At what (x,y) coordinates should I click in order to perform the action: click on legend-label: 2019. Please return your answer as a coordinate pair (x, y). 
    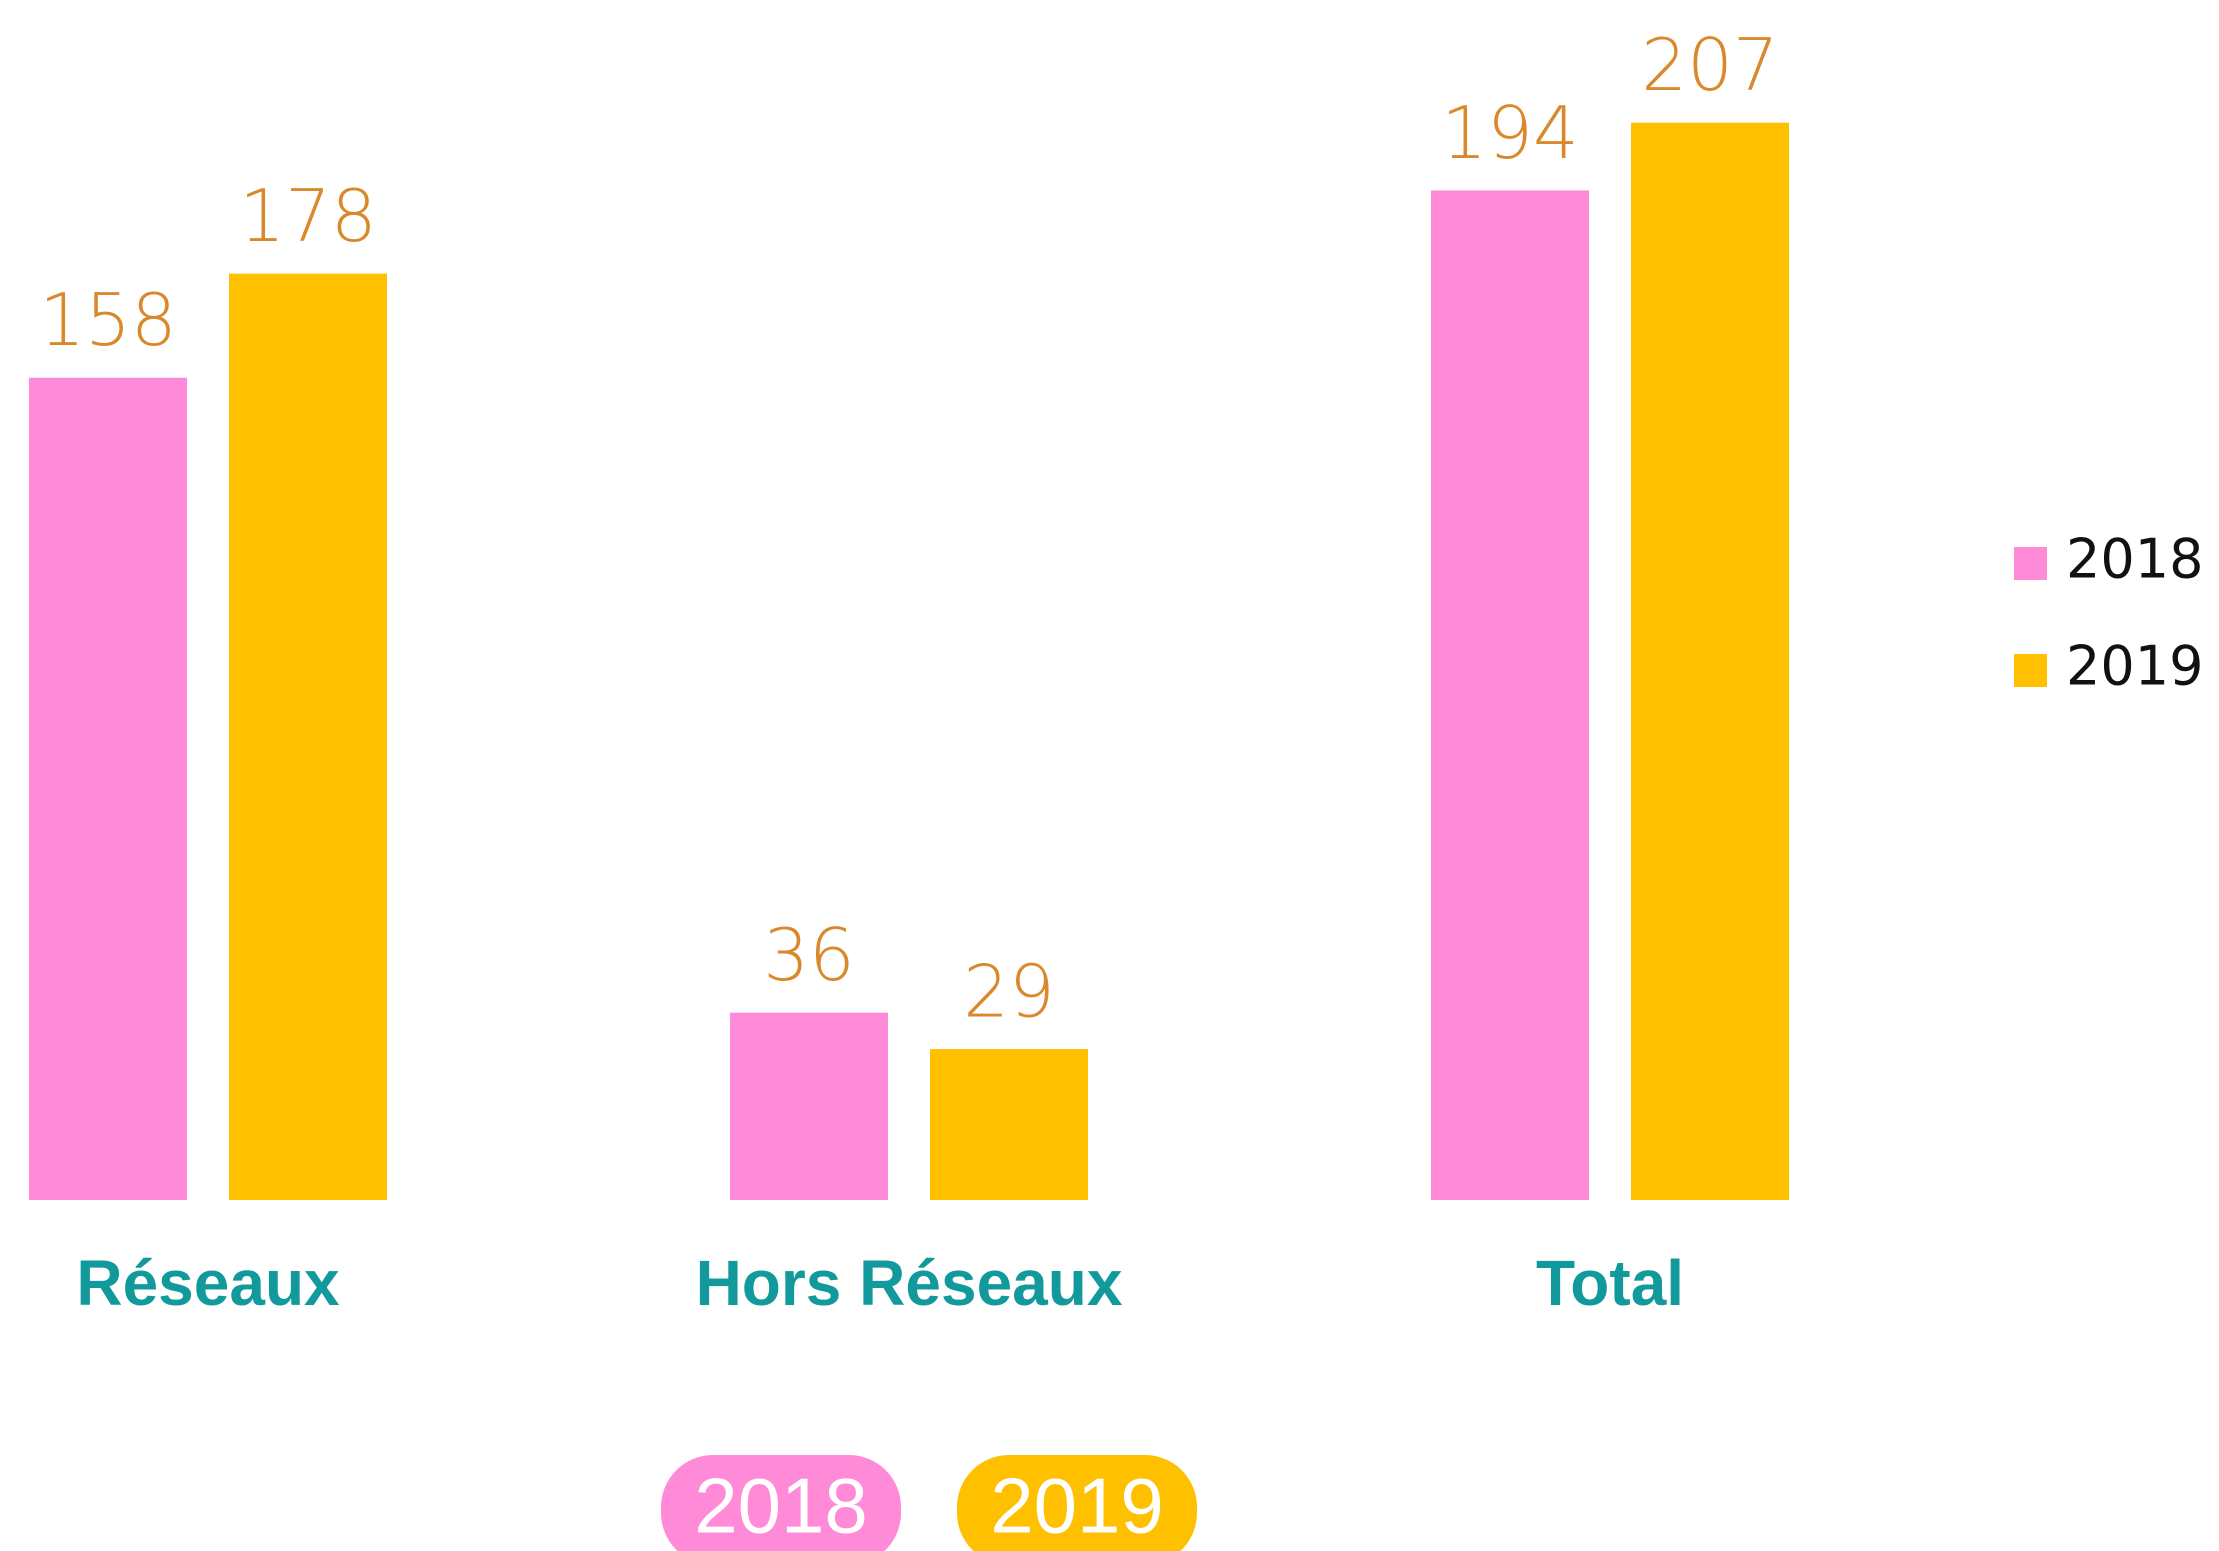
    Looking at the image, I should click on (2134, 666).